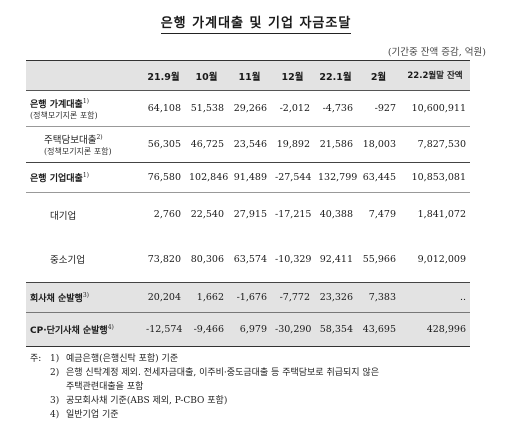  Describe the element at coordinates (441, 259) in the screenshot. I see `table-cell: 9,012,009` at that location.